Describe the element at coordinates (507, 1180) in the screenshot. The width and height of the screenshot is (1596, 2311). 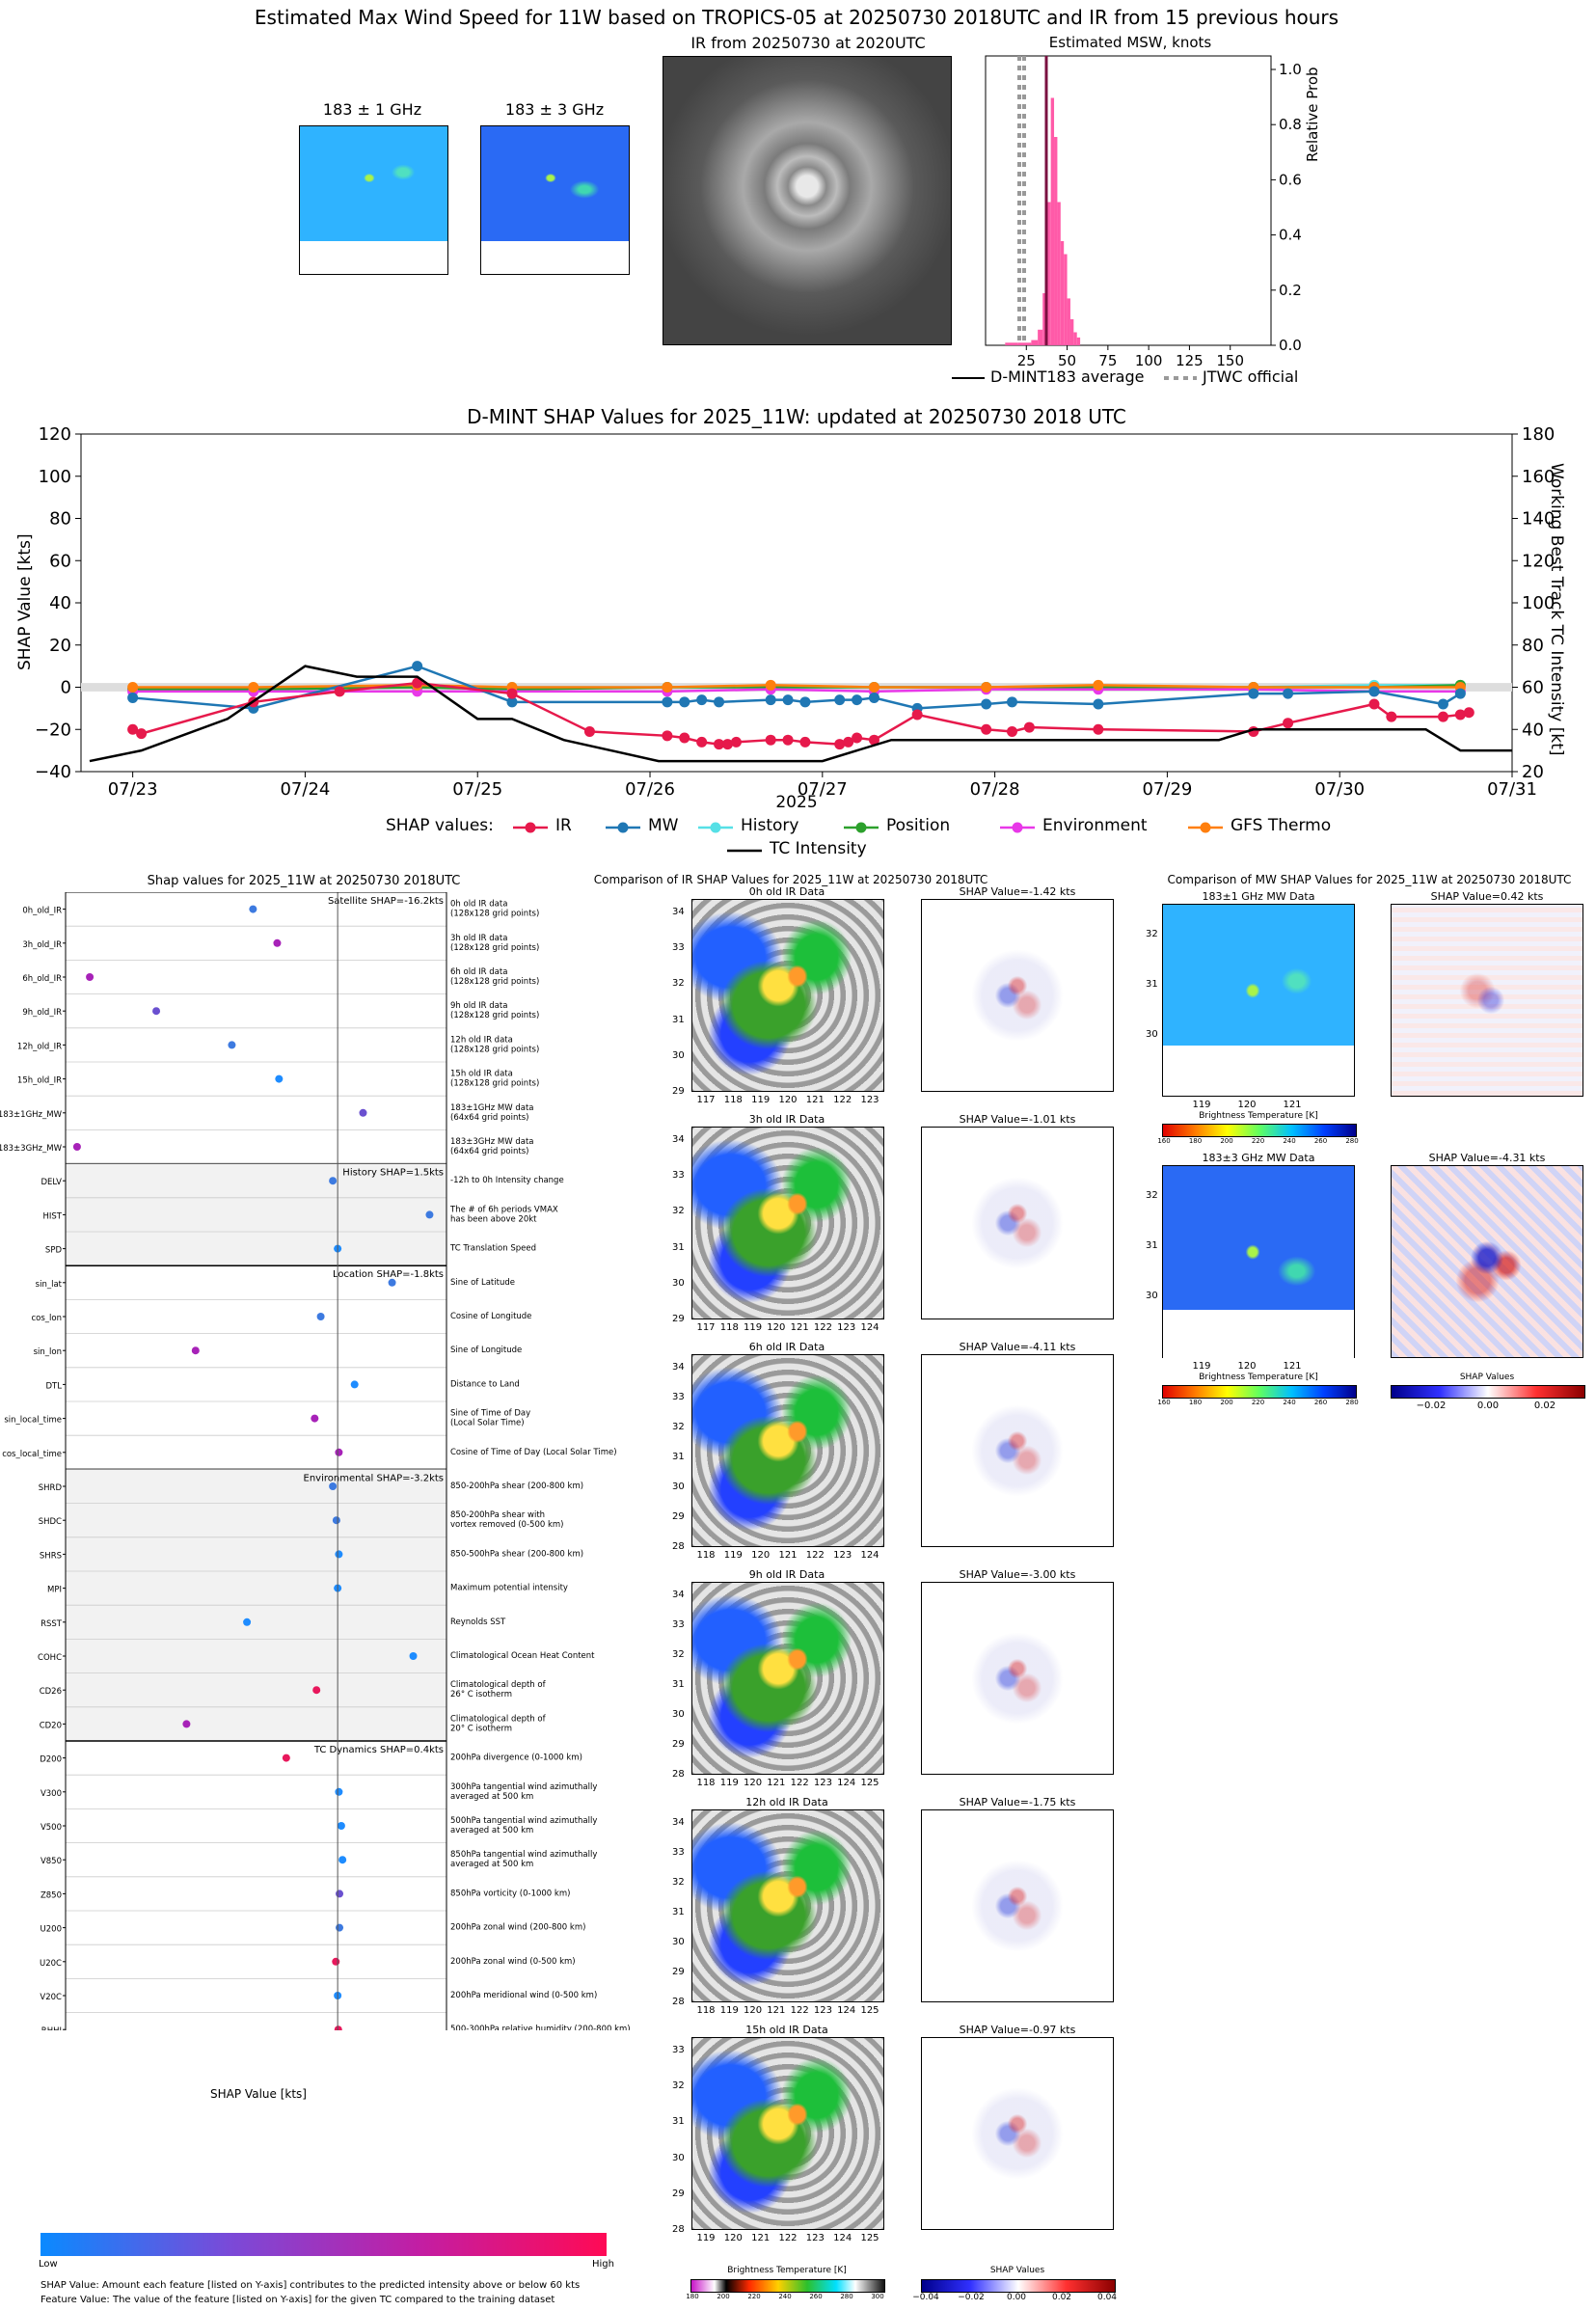
I see `feature-desc: -12h to 0h Intensity change` at that location.